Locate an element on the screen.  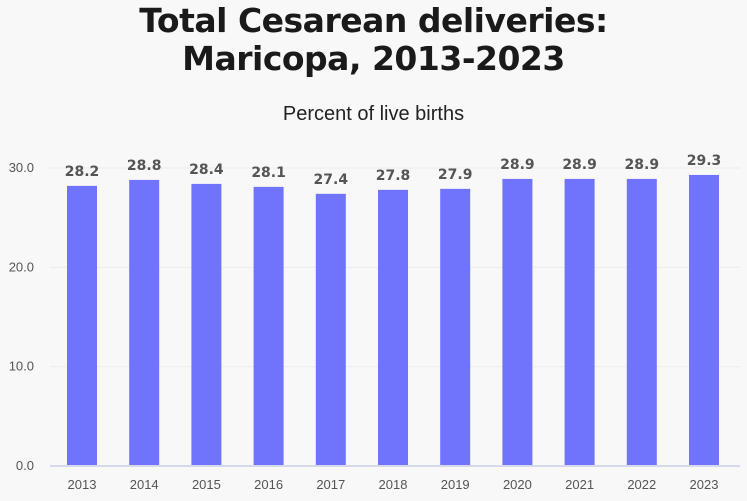
y-tick-label: 0.0 is located at coordinates (25, 465).